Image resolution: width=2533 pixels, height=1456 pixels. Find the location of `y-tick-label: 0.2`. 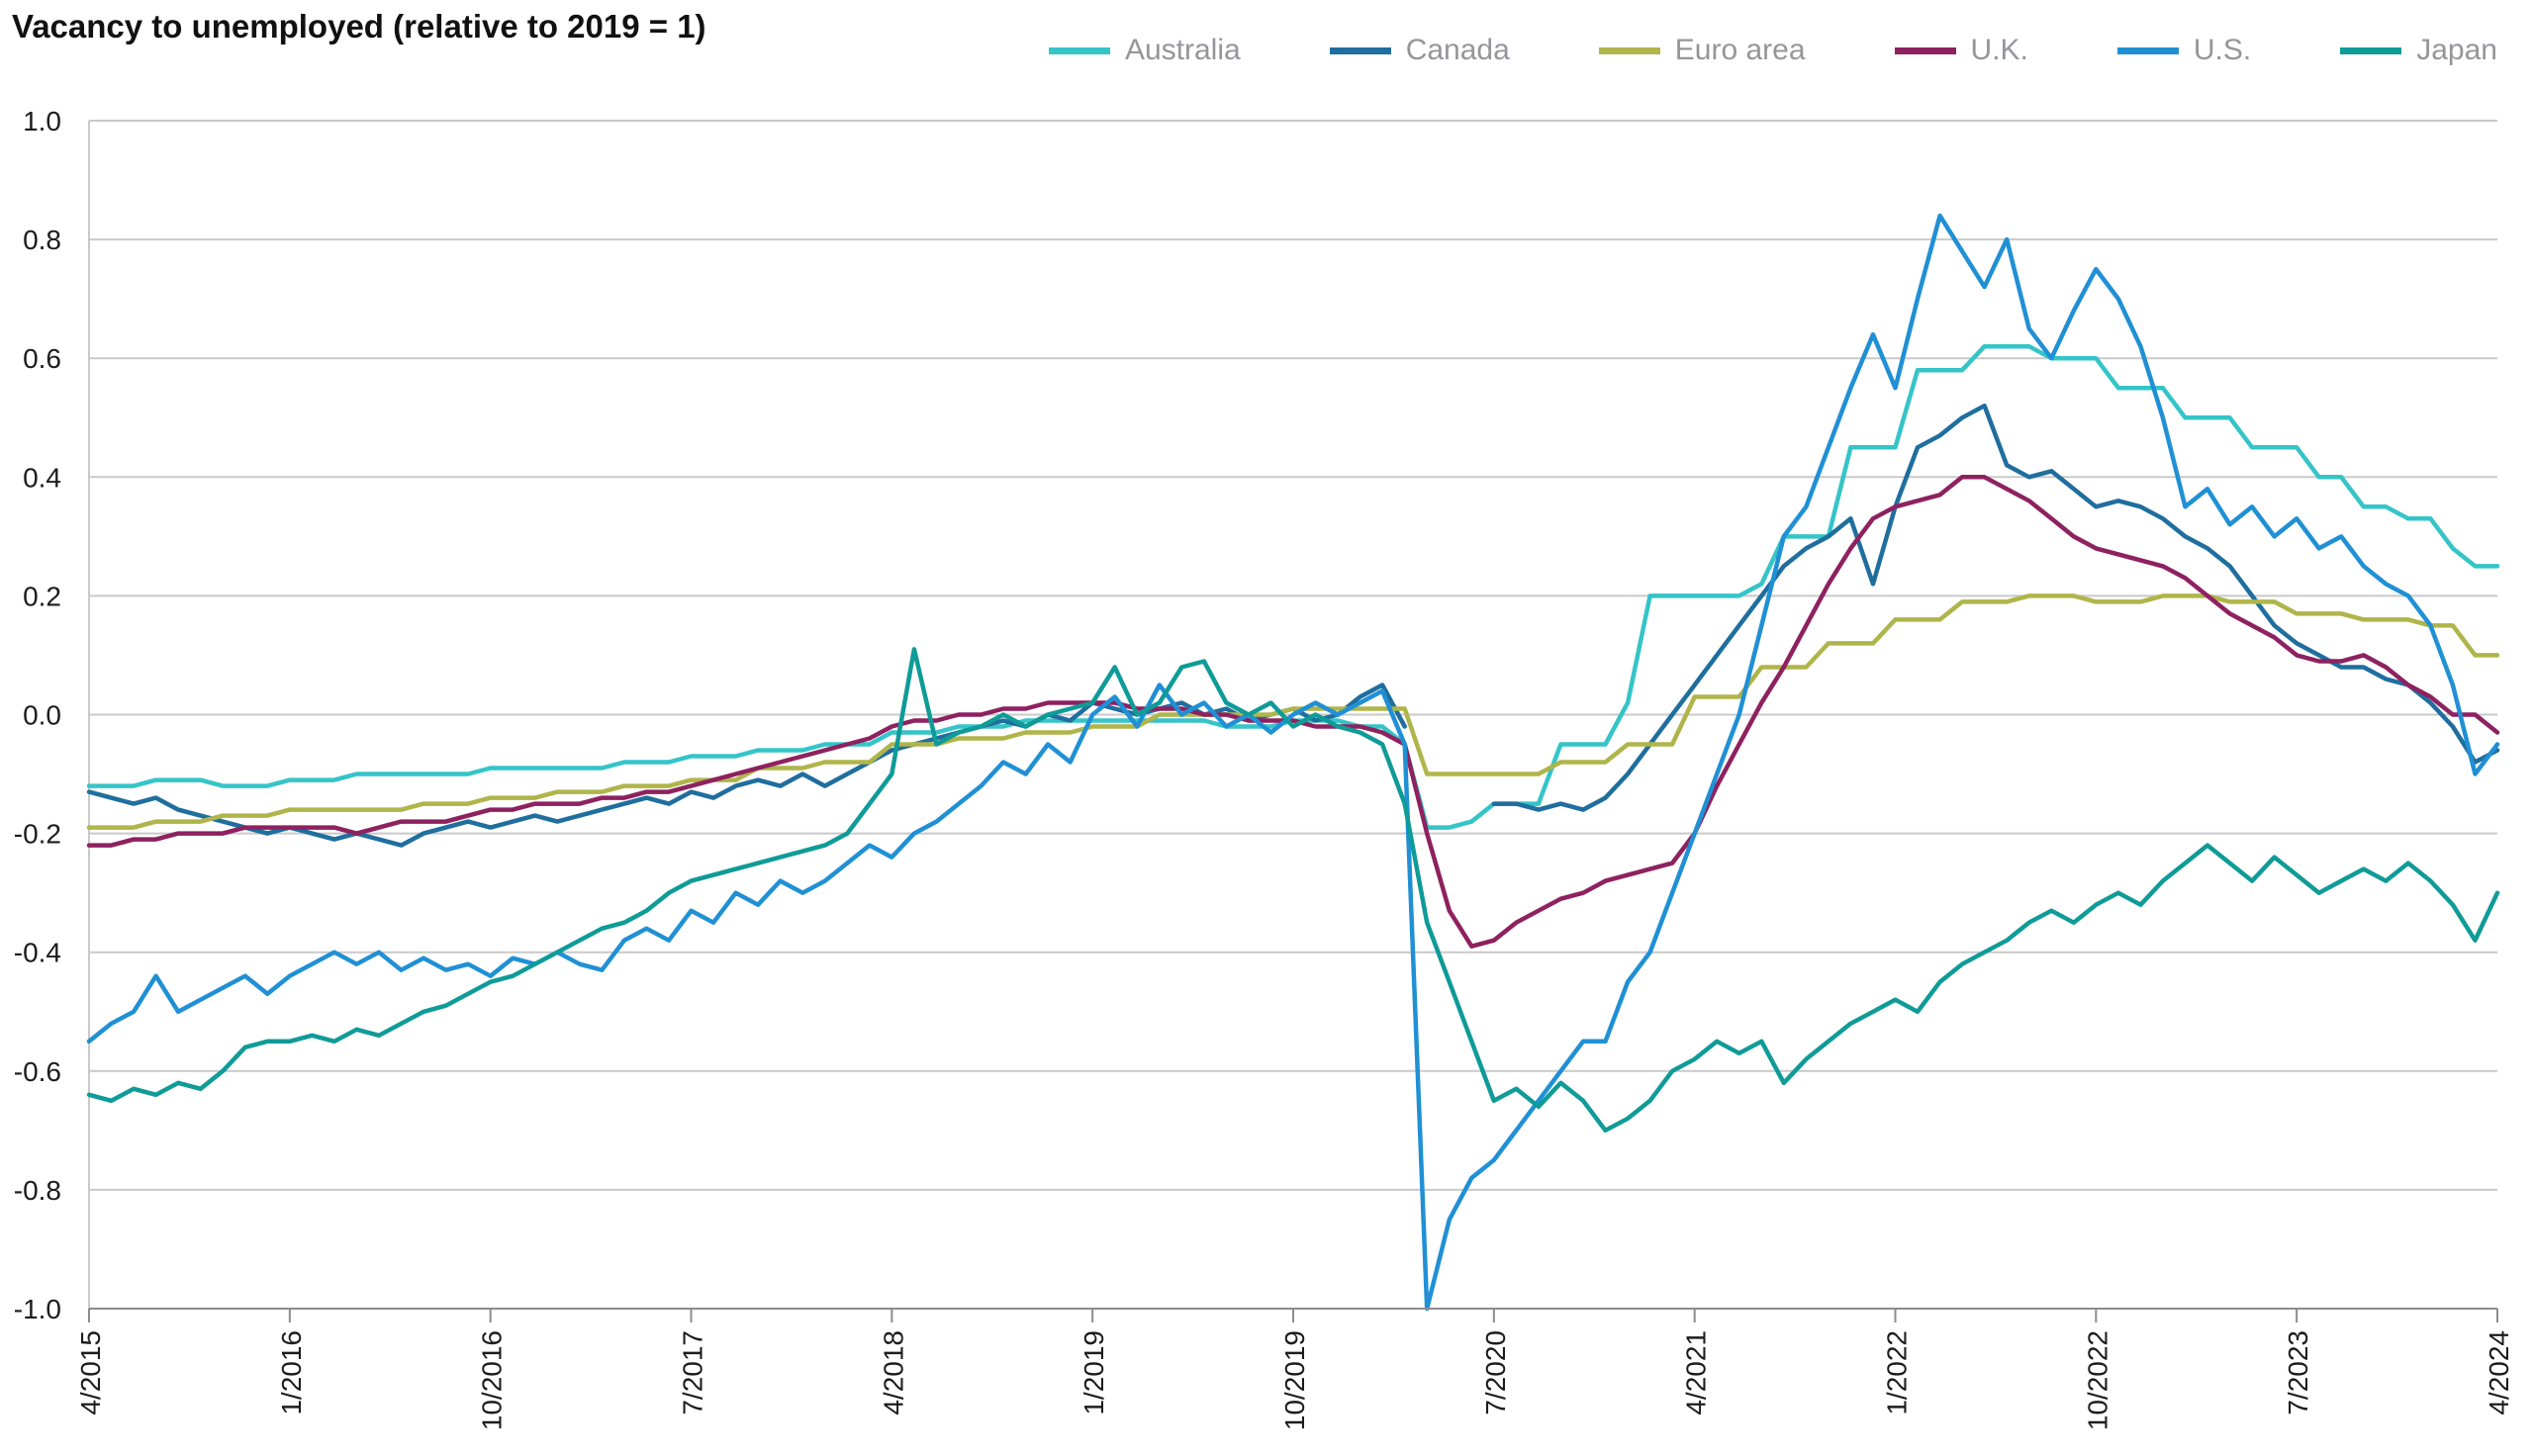

y-tick-label: 0.2 is located at coordinates (42, 596).